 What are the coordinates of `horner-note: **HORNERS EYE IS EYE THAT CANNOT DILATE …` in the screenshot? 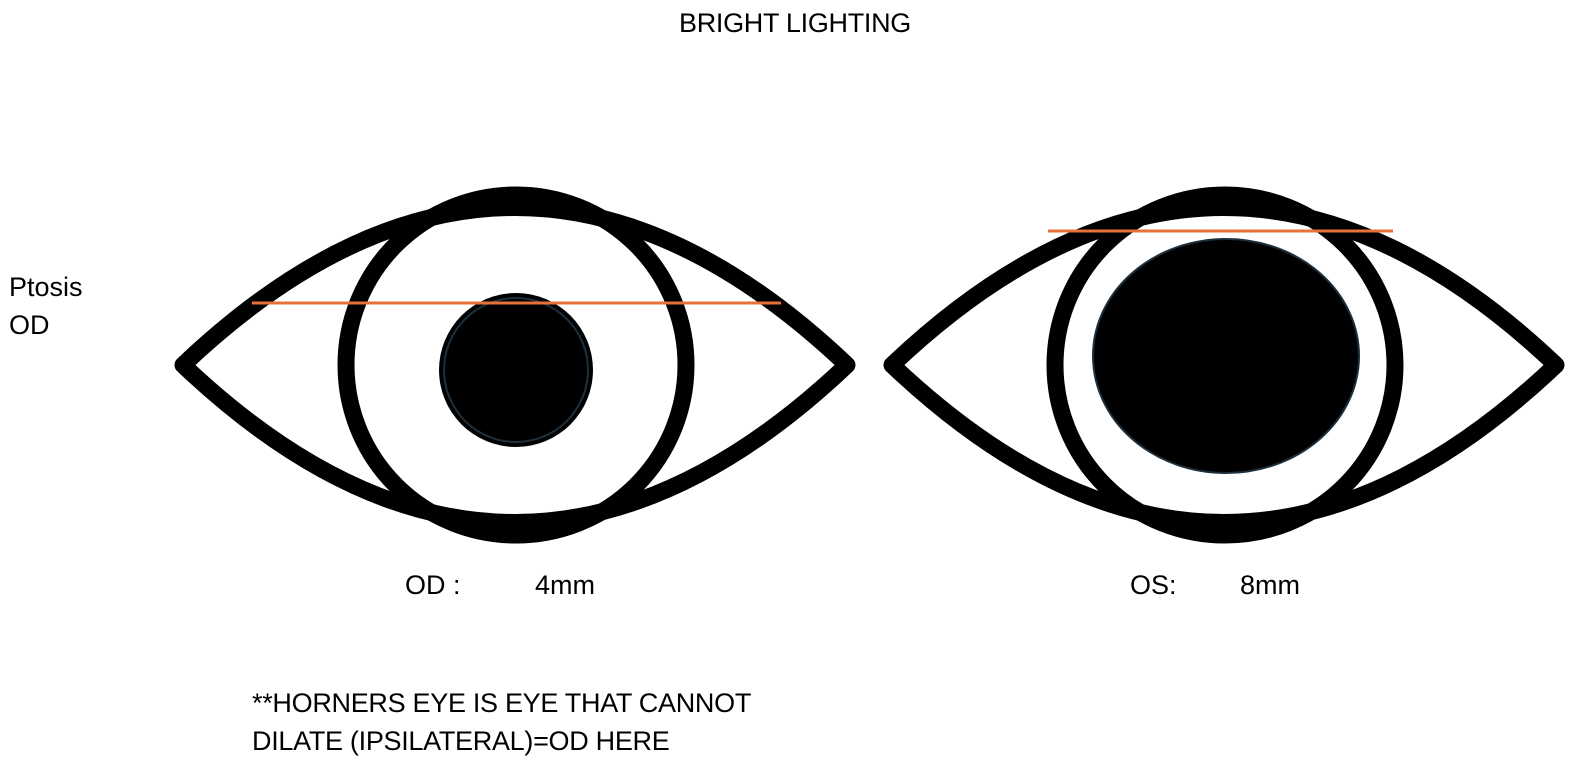 It's located at (501, 722).